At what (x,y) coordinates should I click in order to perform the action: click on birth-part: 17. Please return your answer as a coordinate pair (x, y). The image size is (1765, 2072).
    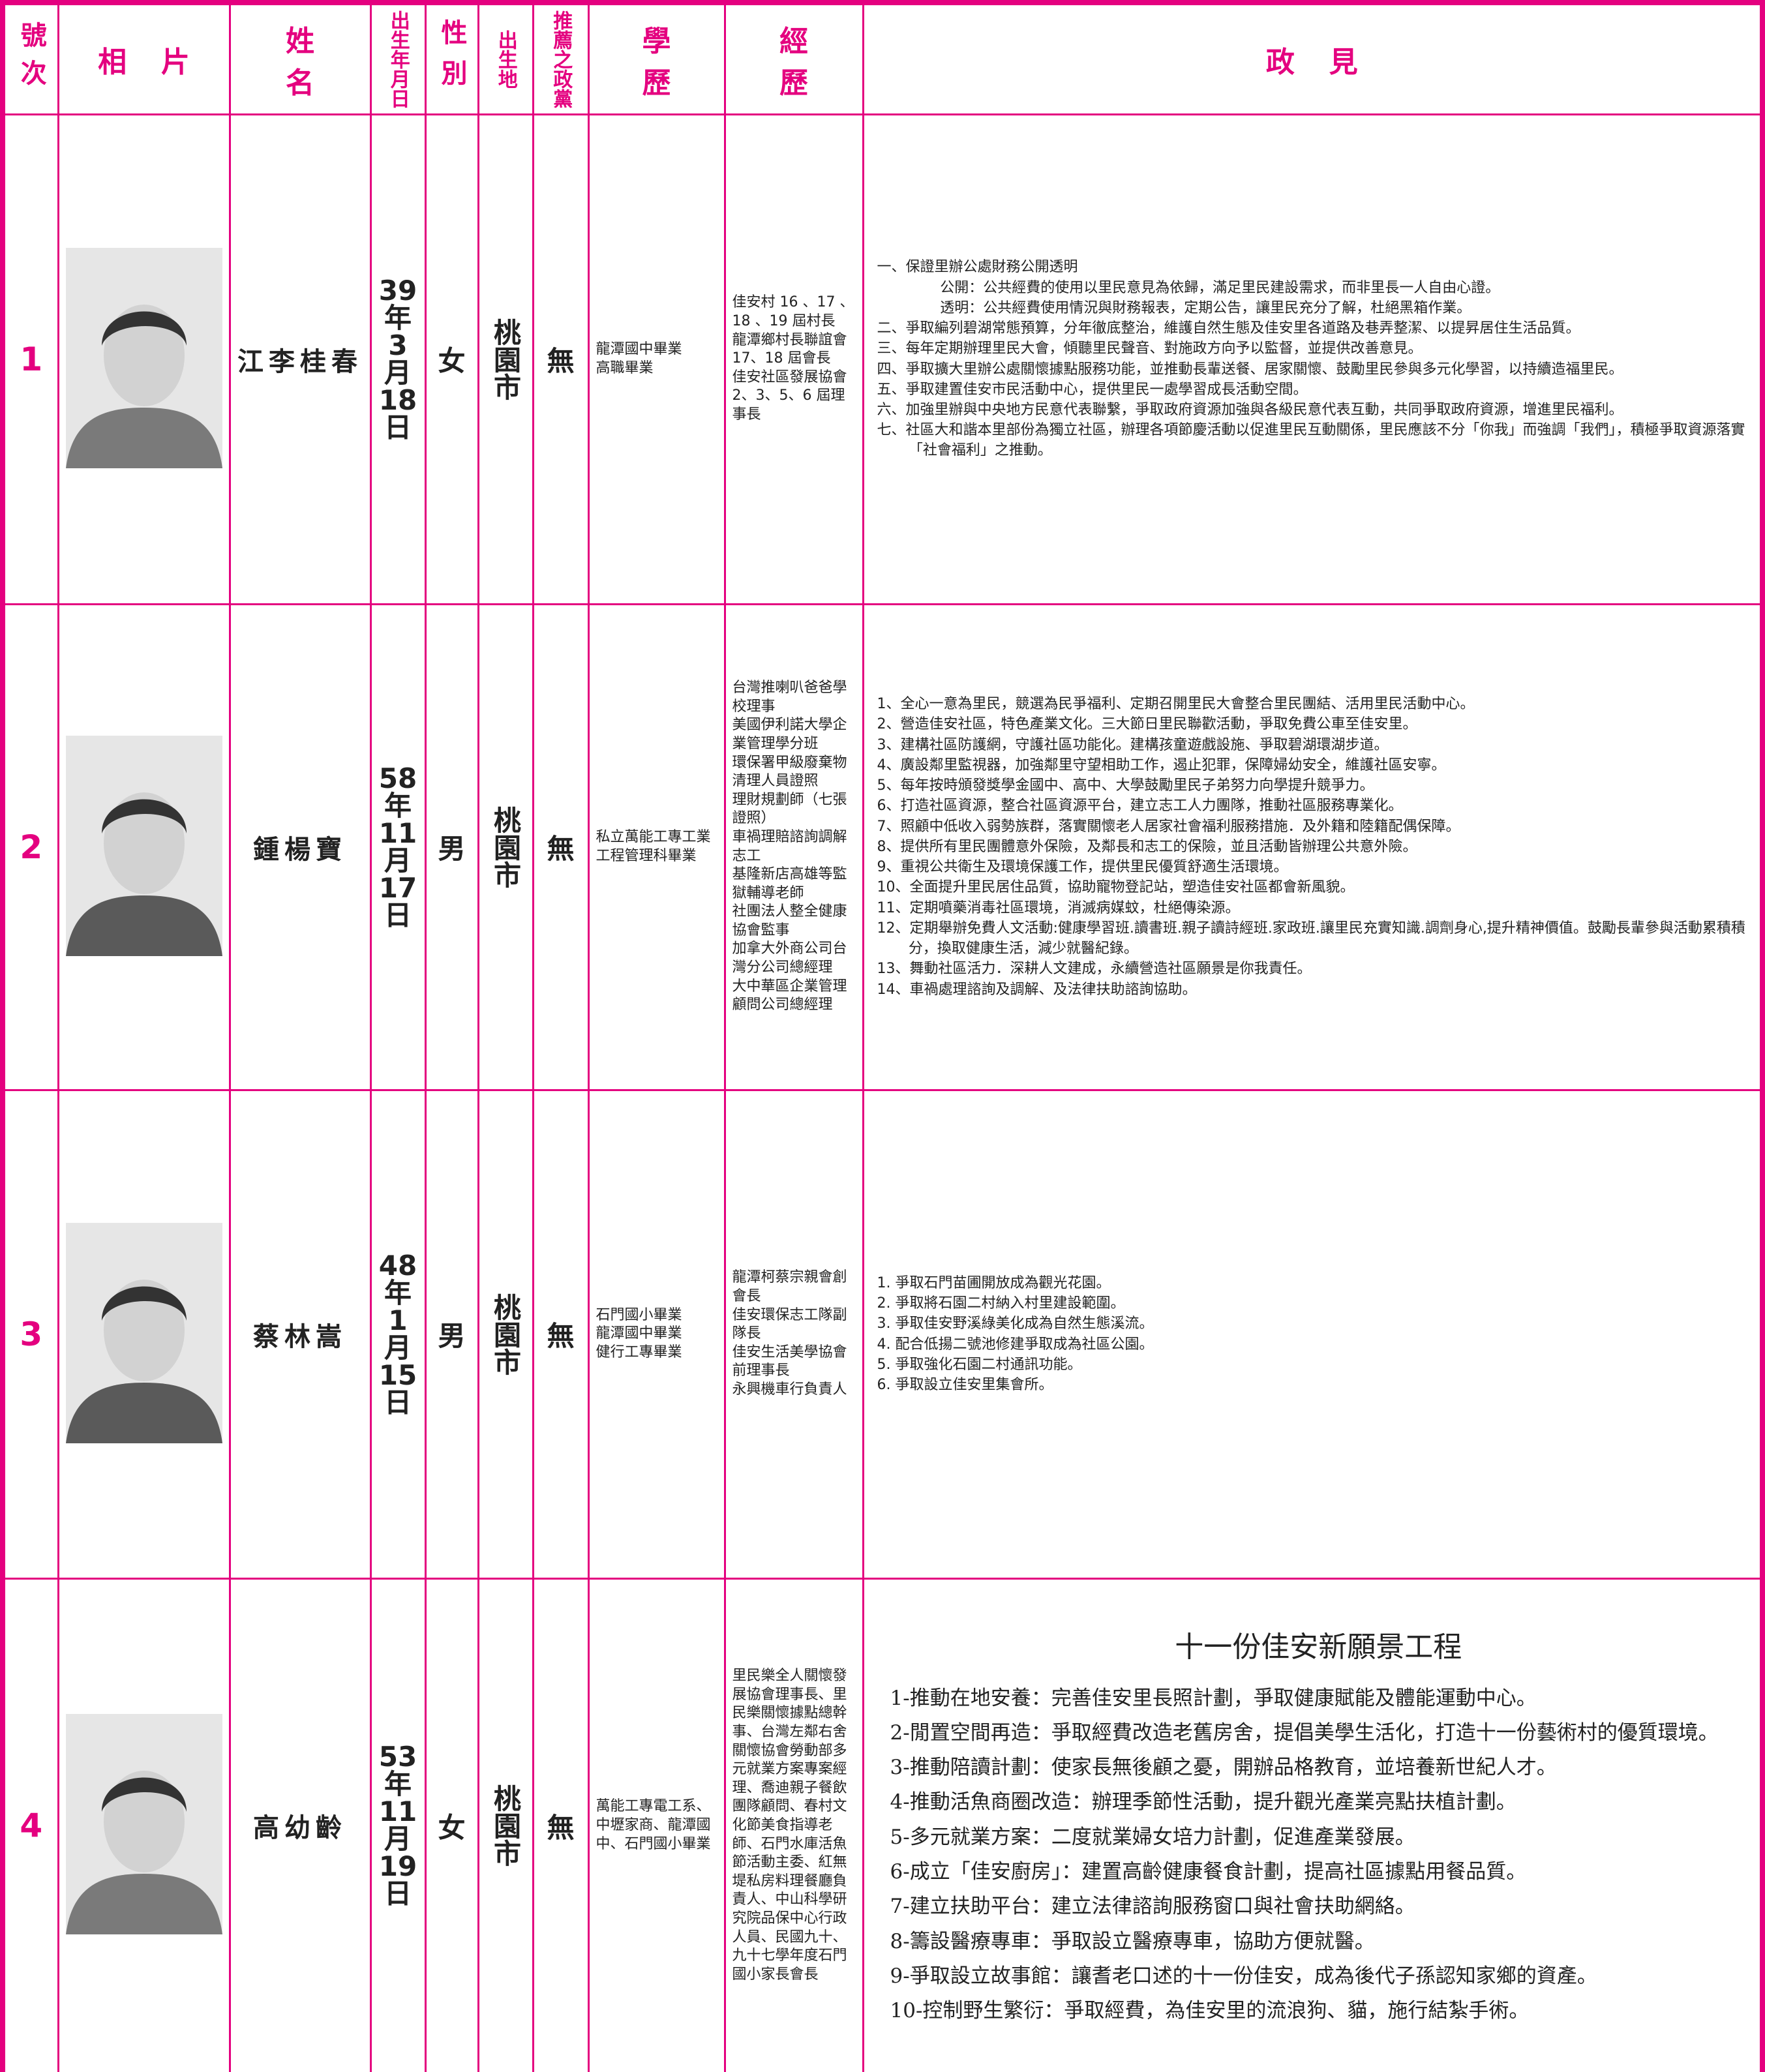
    Looking at the image, I should click on (397, 887).